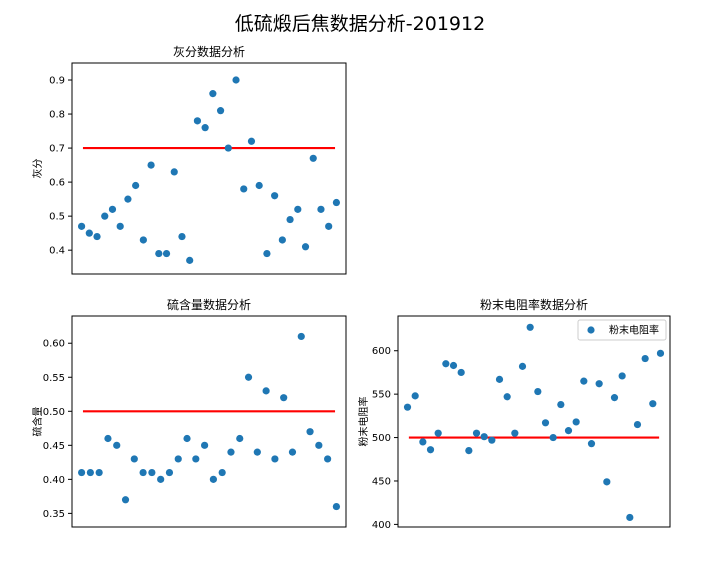 The height and width of the screenshot is (573, 720). I want to click on y-tick-label: 0.8, so click(57, 115).